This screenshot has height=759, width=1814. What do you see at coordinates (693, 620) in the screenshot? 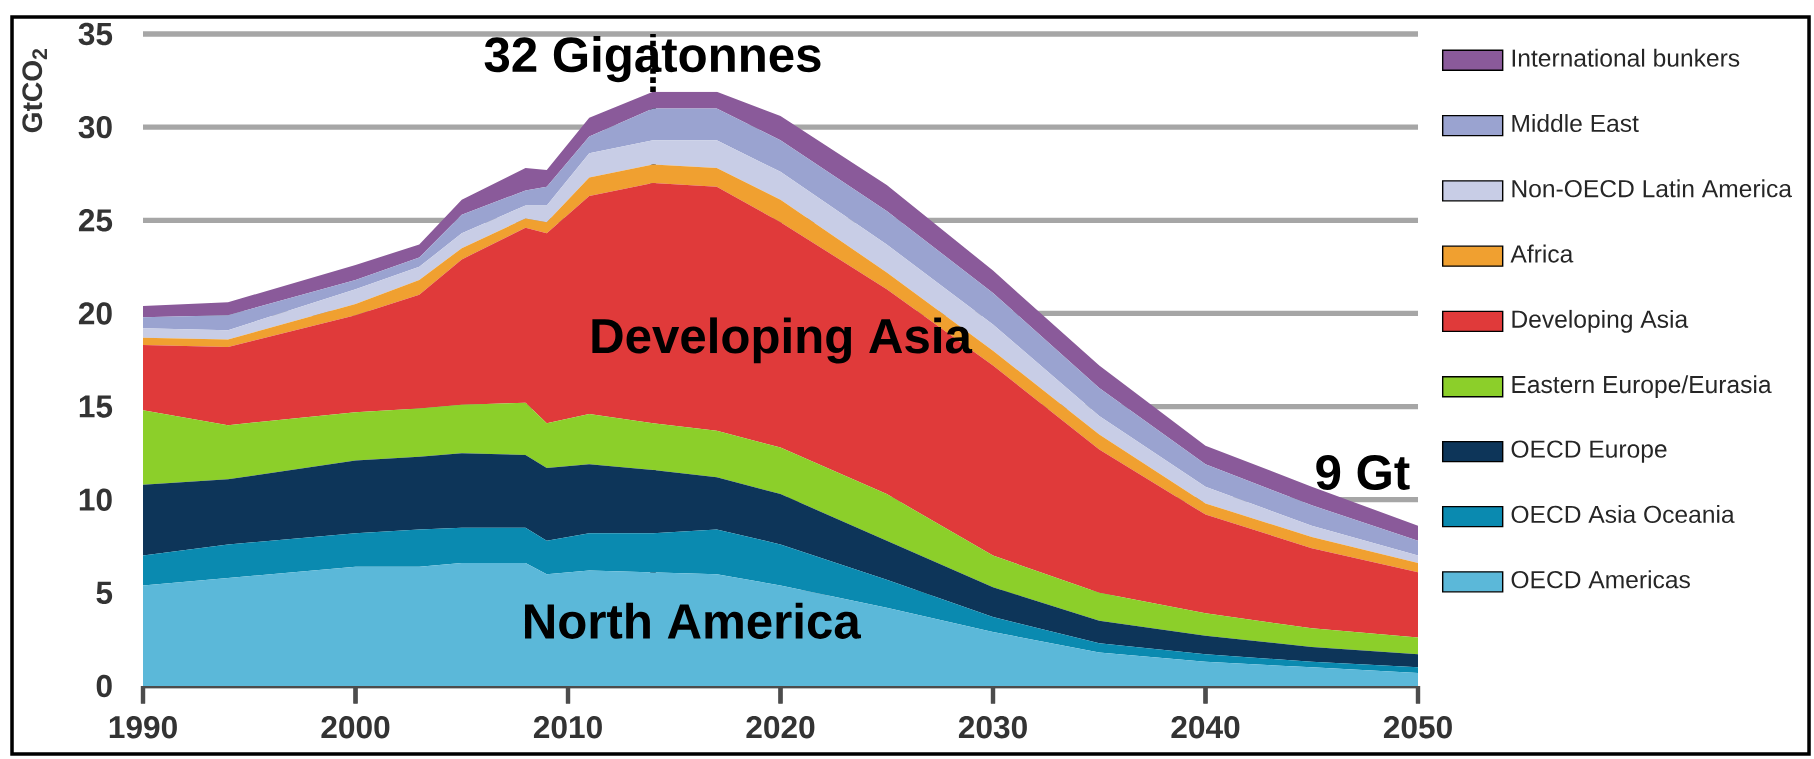
I see `annotation: North America` at bounding box center [693, 620].